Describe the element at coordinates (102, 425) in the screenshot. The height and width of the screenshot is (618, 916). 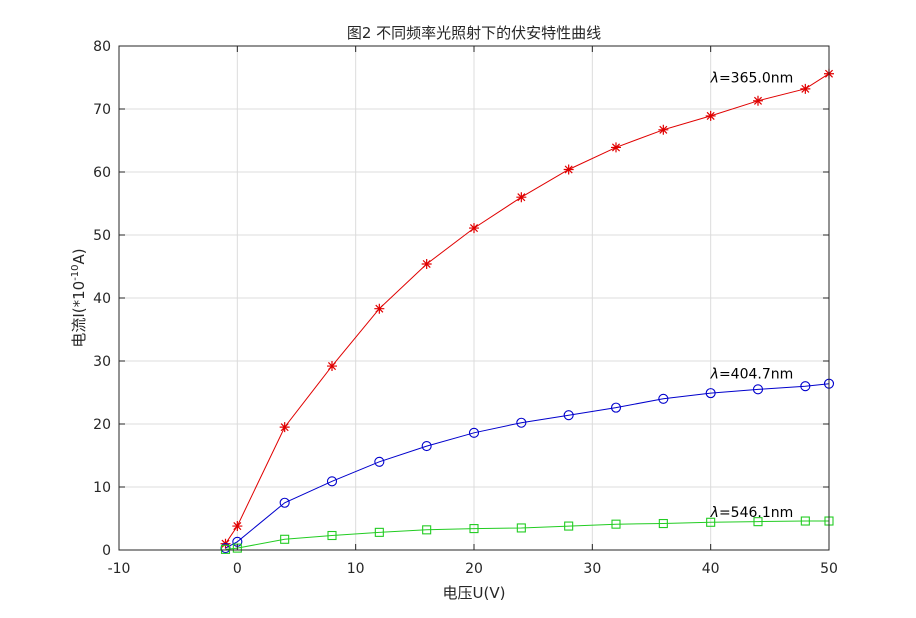
I see `y-tick-label: 20` at that location.